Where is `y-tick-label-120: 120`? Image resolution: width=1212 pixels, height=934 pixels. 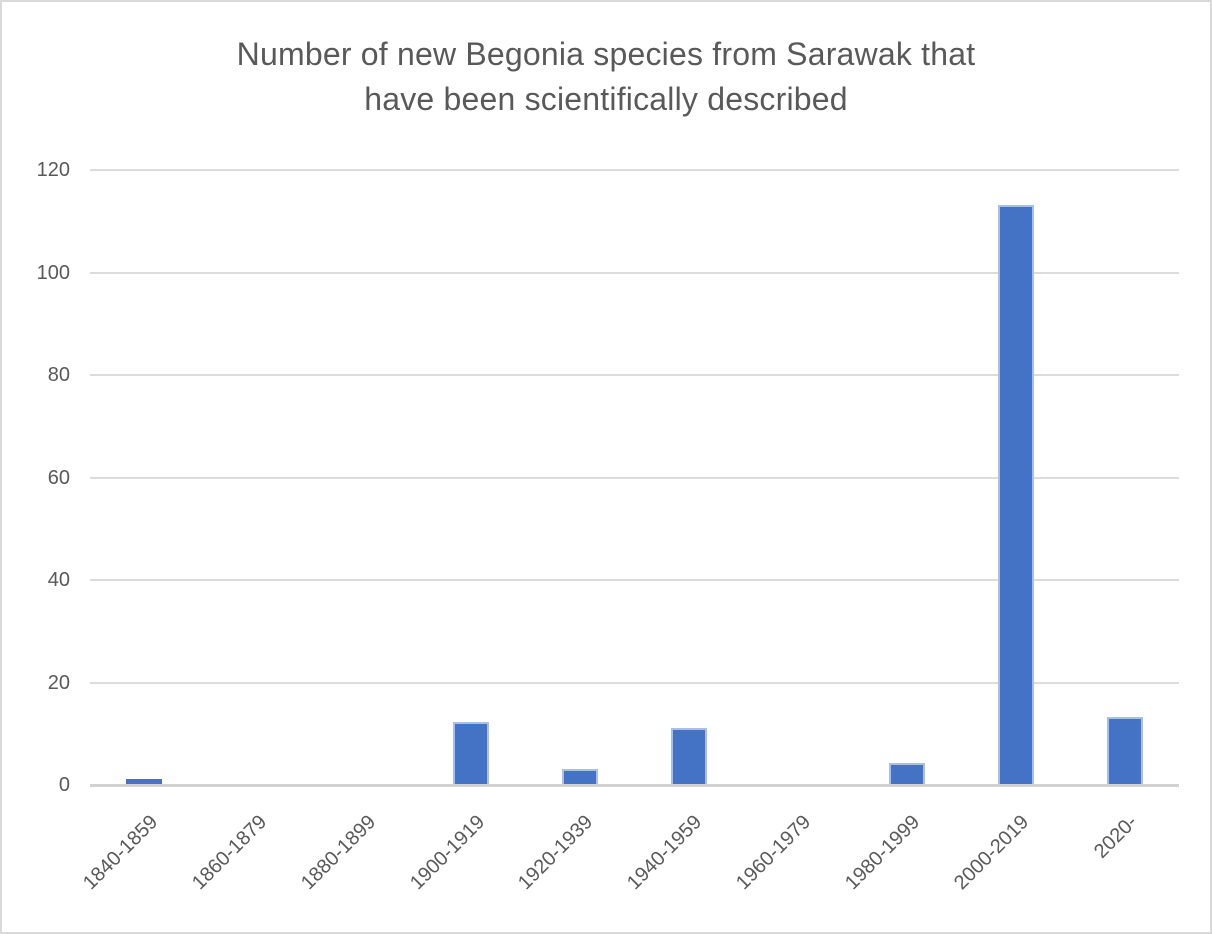
y-tick-label-120: 120 is located at coordinates (53, 170).